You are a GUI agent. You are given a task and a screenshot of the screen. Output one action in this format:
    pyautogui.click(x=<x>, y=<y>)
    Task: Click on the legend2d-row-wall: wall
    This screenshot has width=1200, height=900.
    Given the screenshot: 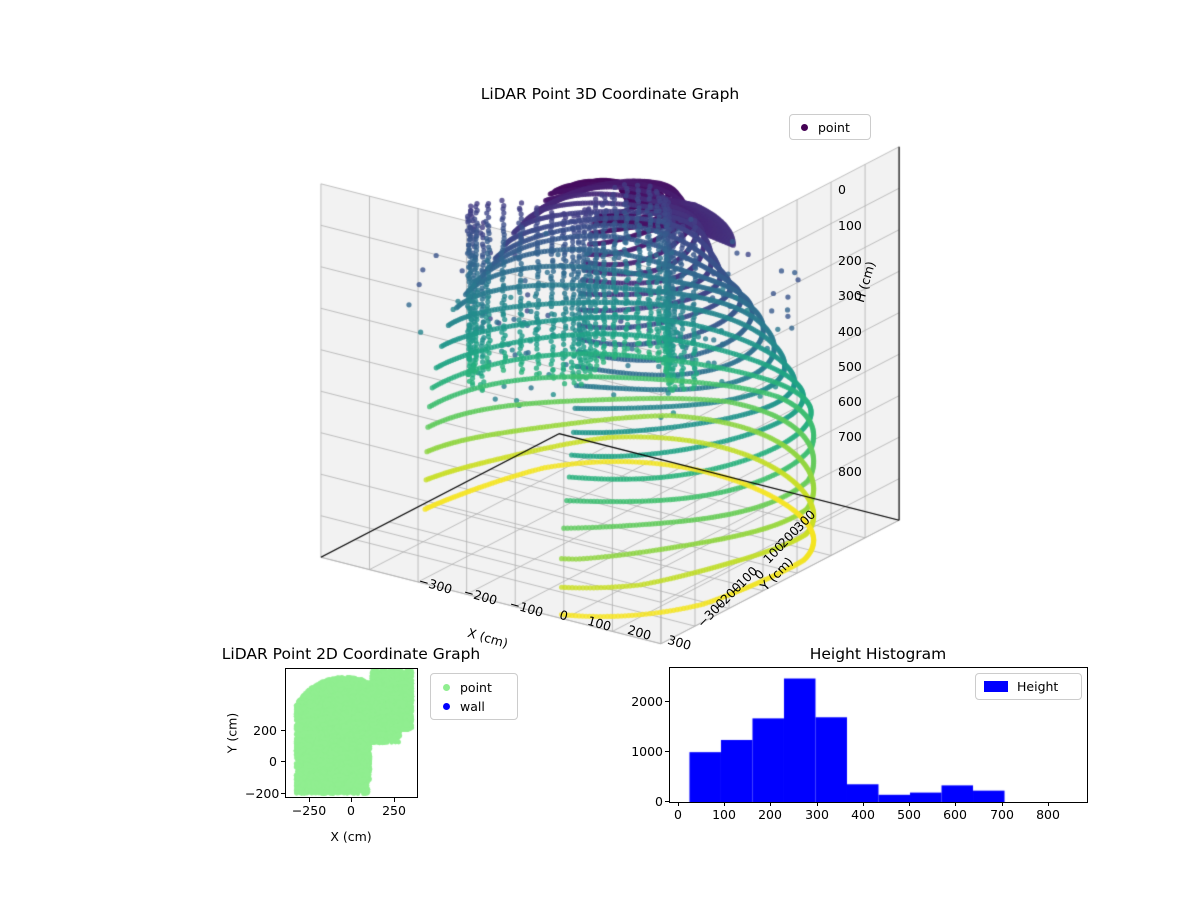 What is the action you would take?
    pyautogui.click(x=474, y=706)
    